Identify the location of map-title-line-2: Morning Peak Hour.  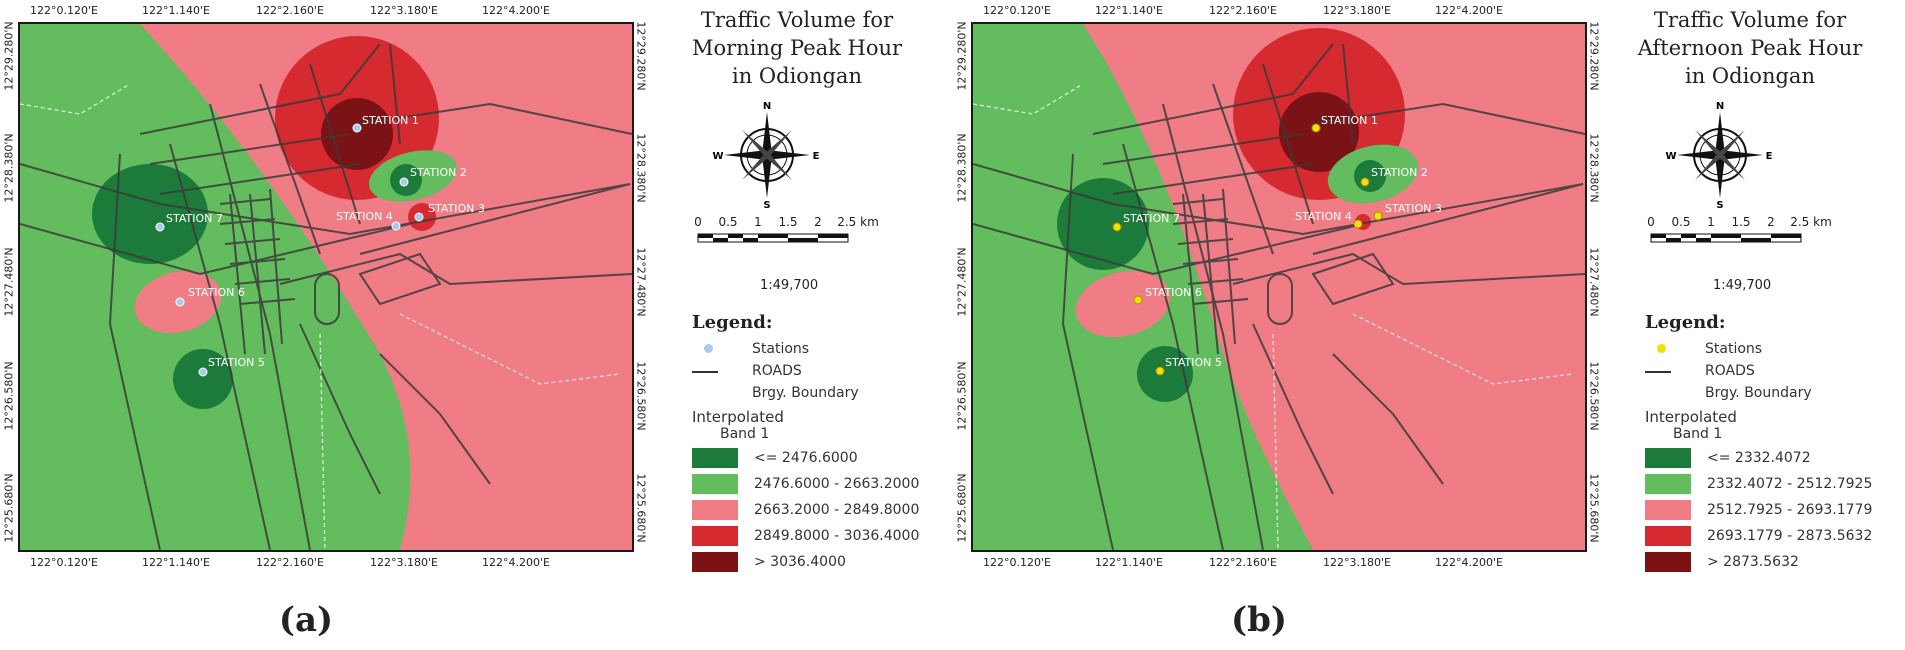
(797, 48).